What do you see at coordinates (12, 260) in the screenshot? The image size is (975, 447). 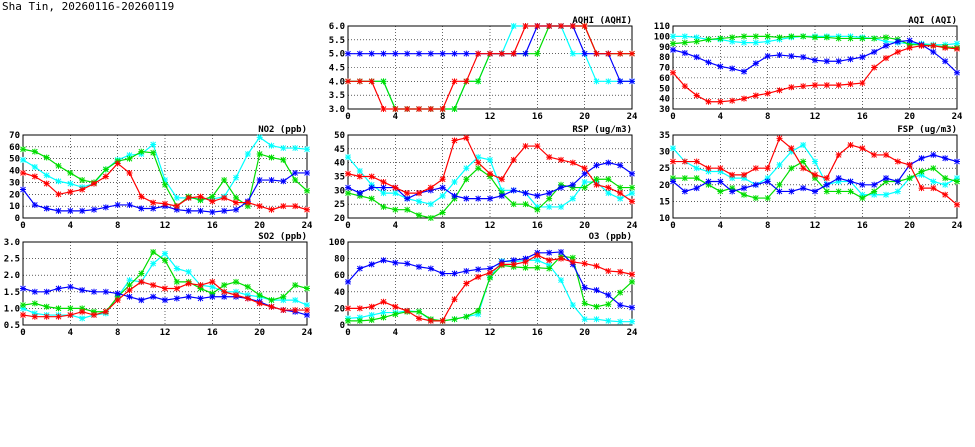 I see `y-tick-label: 2.5` at bounding box center [12, 260].